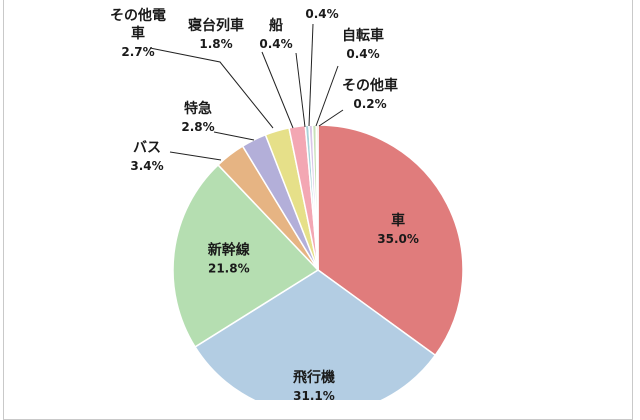 The width and height of the screenshot is (640, 420). Describe the element at coordinates (321, 14) in the screenshot. I see `slice-label-value-8: 0.4%` at that location.